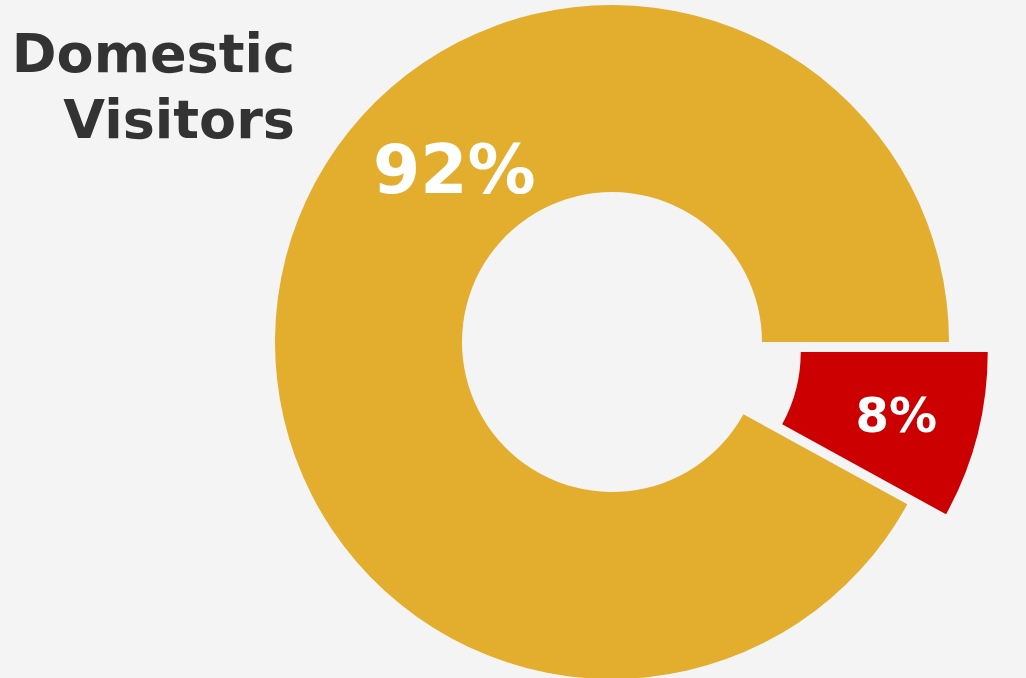 Image resolution: width=1026 pixels, height=678 pixels. I want to click on text: Domestic Visitors, so click(153, 86).